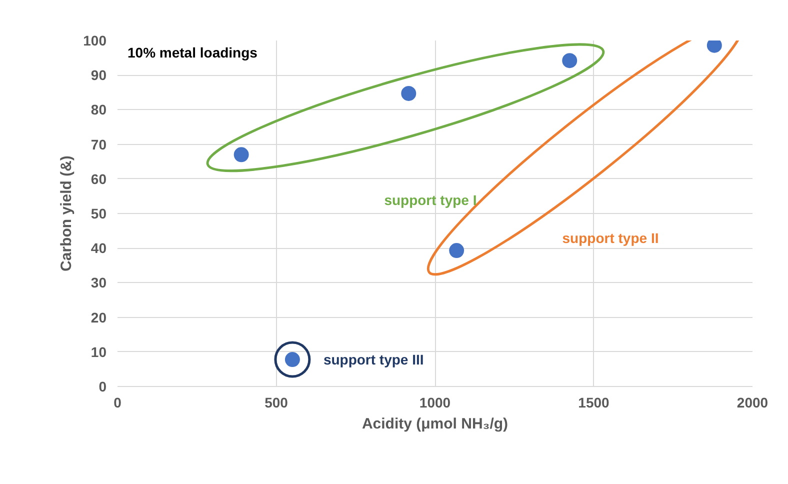  Describe the element at coordinates (98, 282) in the screenshot. I see `y-tick-label: 30` at that location.